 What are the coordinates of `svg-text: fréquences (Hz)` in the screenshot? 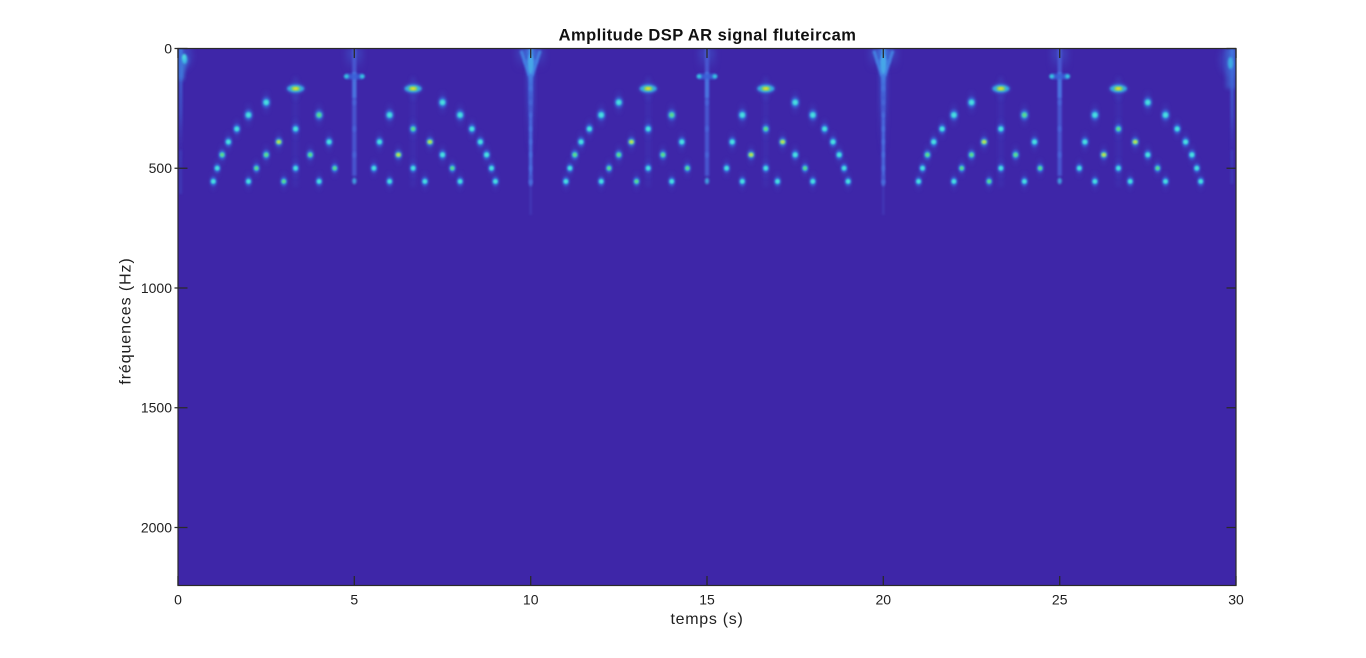 It's located at (126, 320).